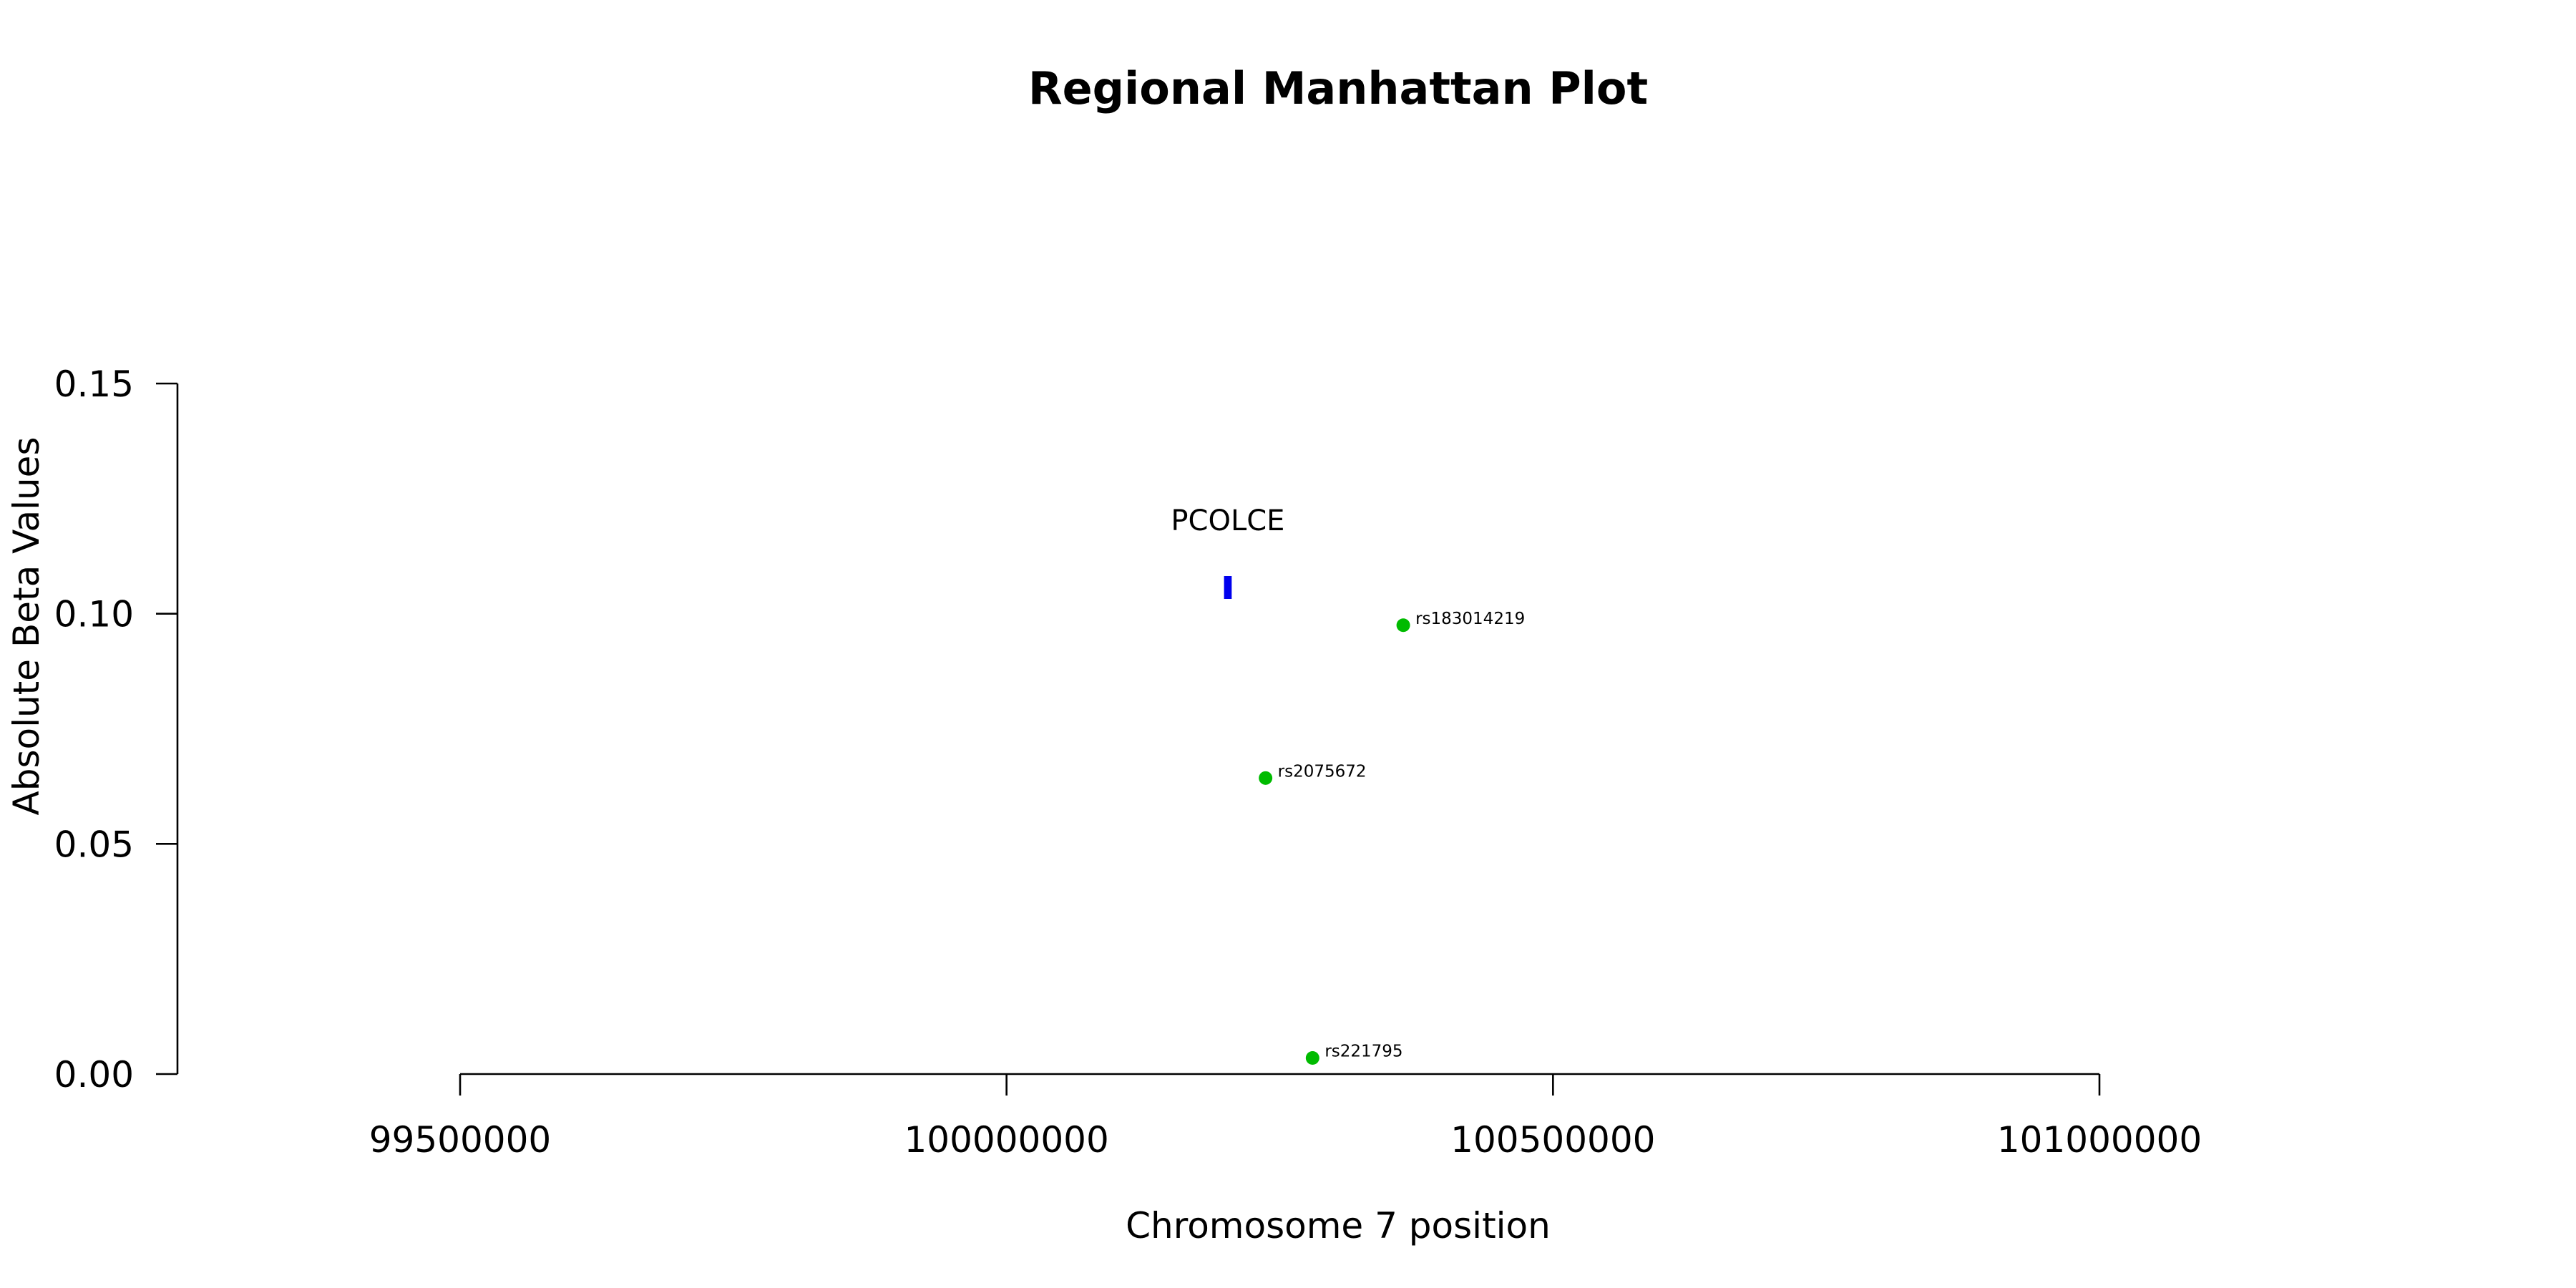 The image size is (2576, 1288). Describe the element at coordinates (1228, 587) in the screenshot. I see `gene-marker` at that location.